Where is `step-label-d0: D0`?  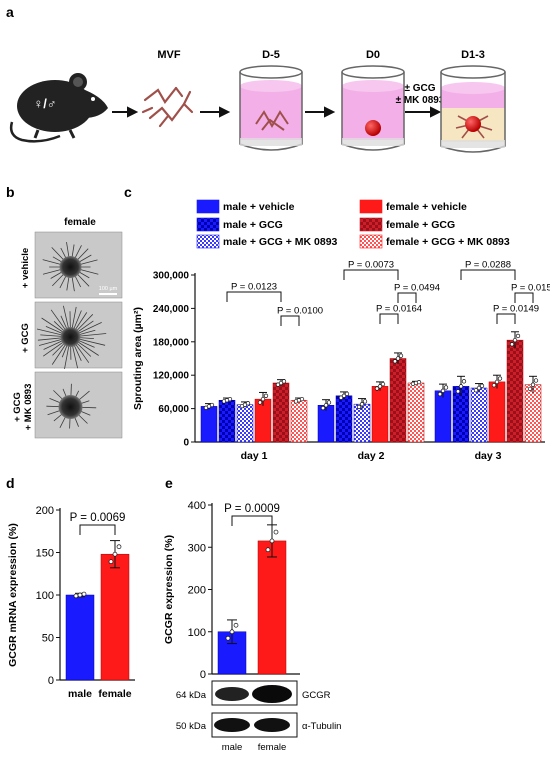
step-label-d0: D0 is located at coordinates (373, 55).